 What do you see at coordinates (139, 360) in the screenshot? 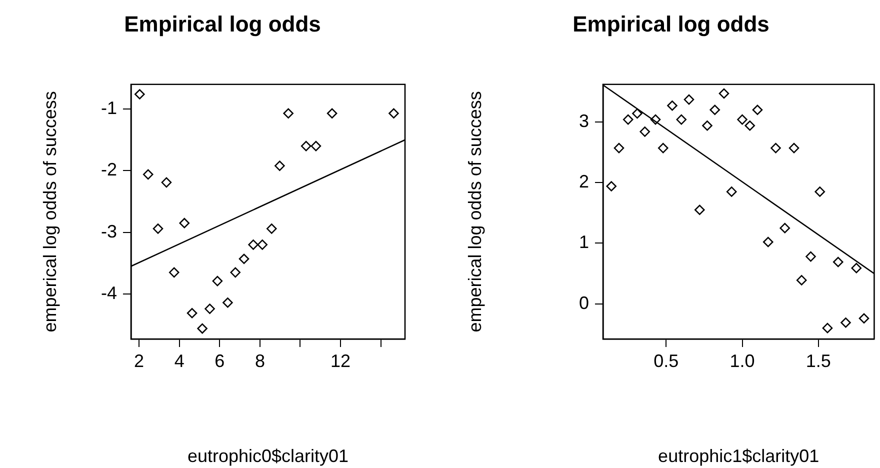
I see `x-tick-label: 2` at bounding box center [139, 360].